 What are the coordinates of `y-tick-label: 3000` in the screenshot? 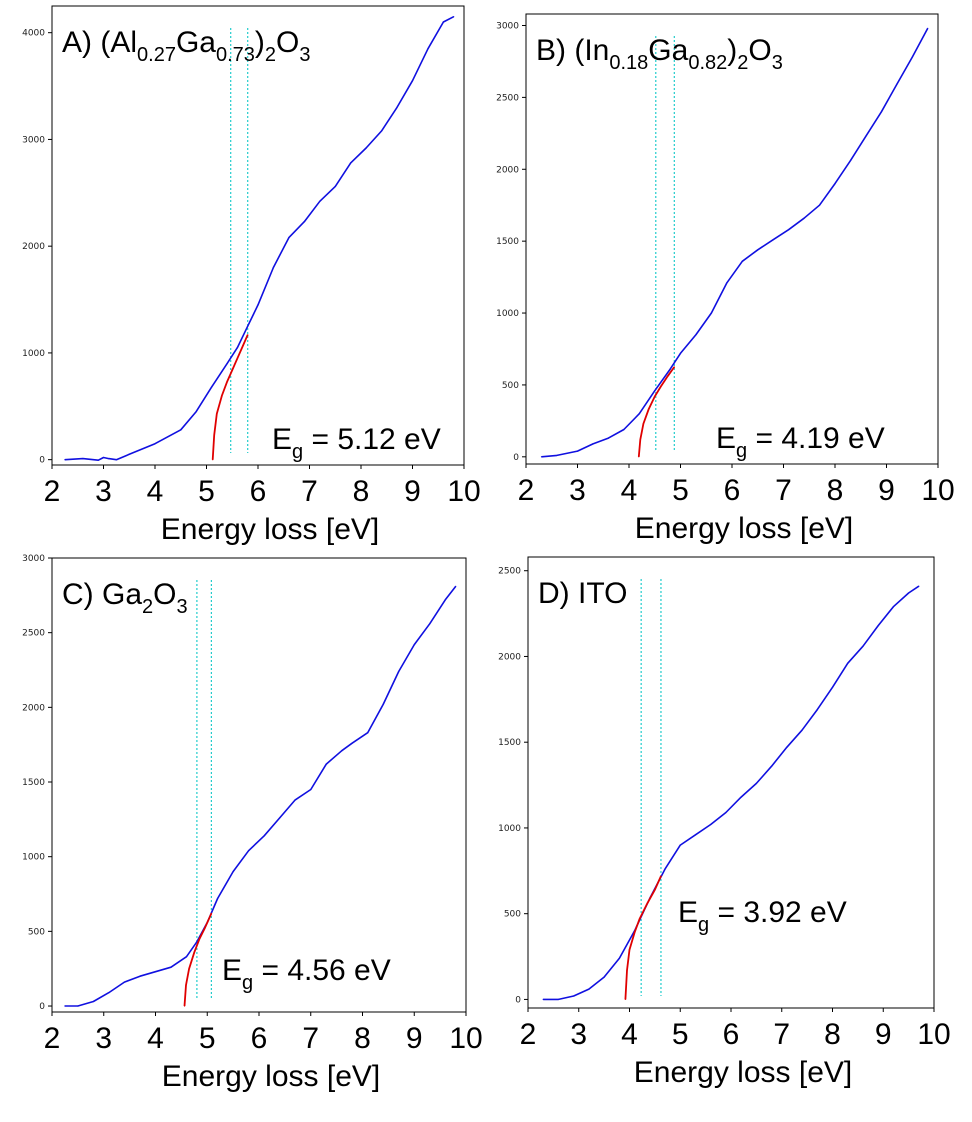 It's located at (33, 559).